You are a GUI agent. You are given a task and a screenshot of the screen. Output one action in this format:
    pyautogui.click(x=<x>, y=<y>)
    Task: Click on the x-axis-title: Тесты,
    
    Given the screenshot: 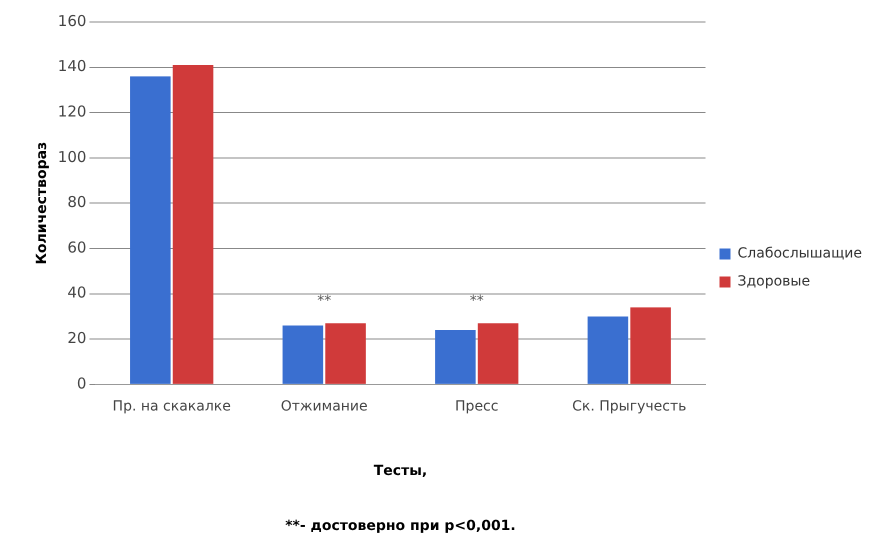 What is the action you would take?
    pyautogui.click(x=401, y=471)
    